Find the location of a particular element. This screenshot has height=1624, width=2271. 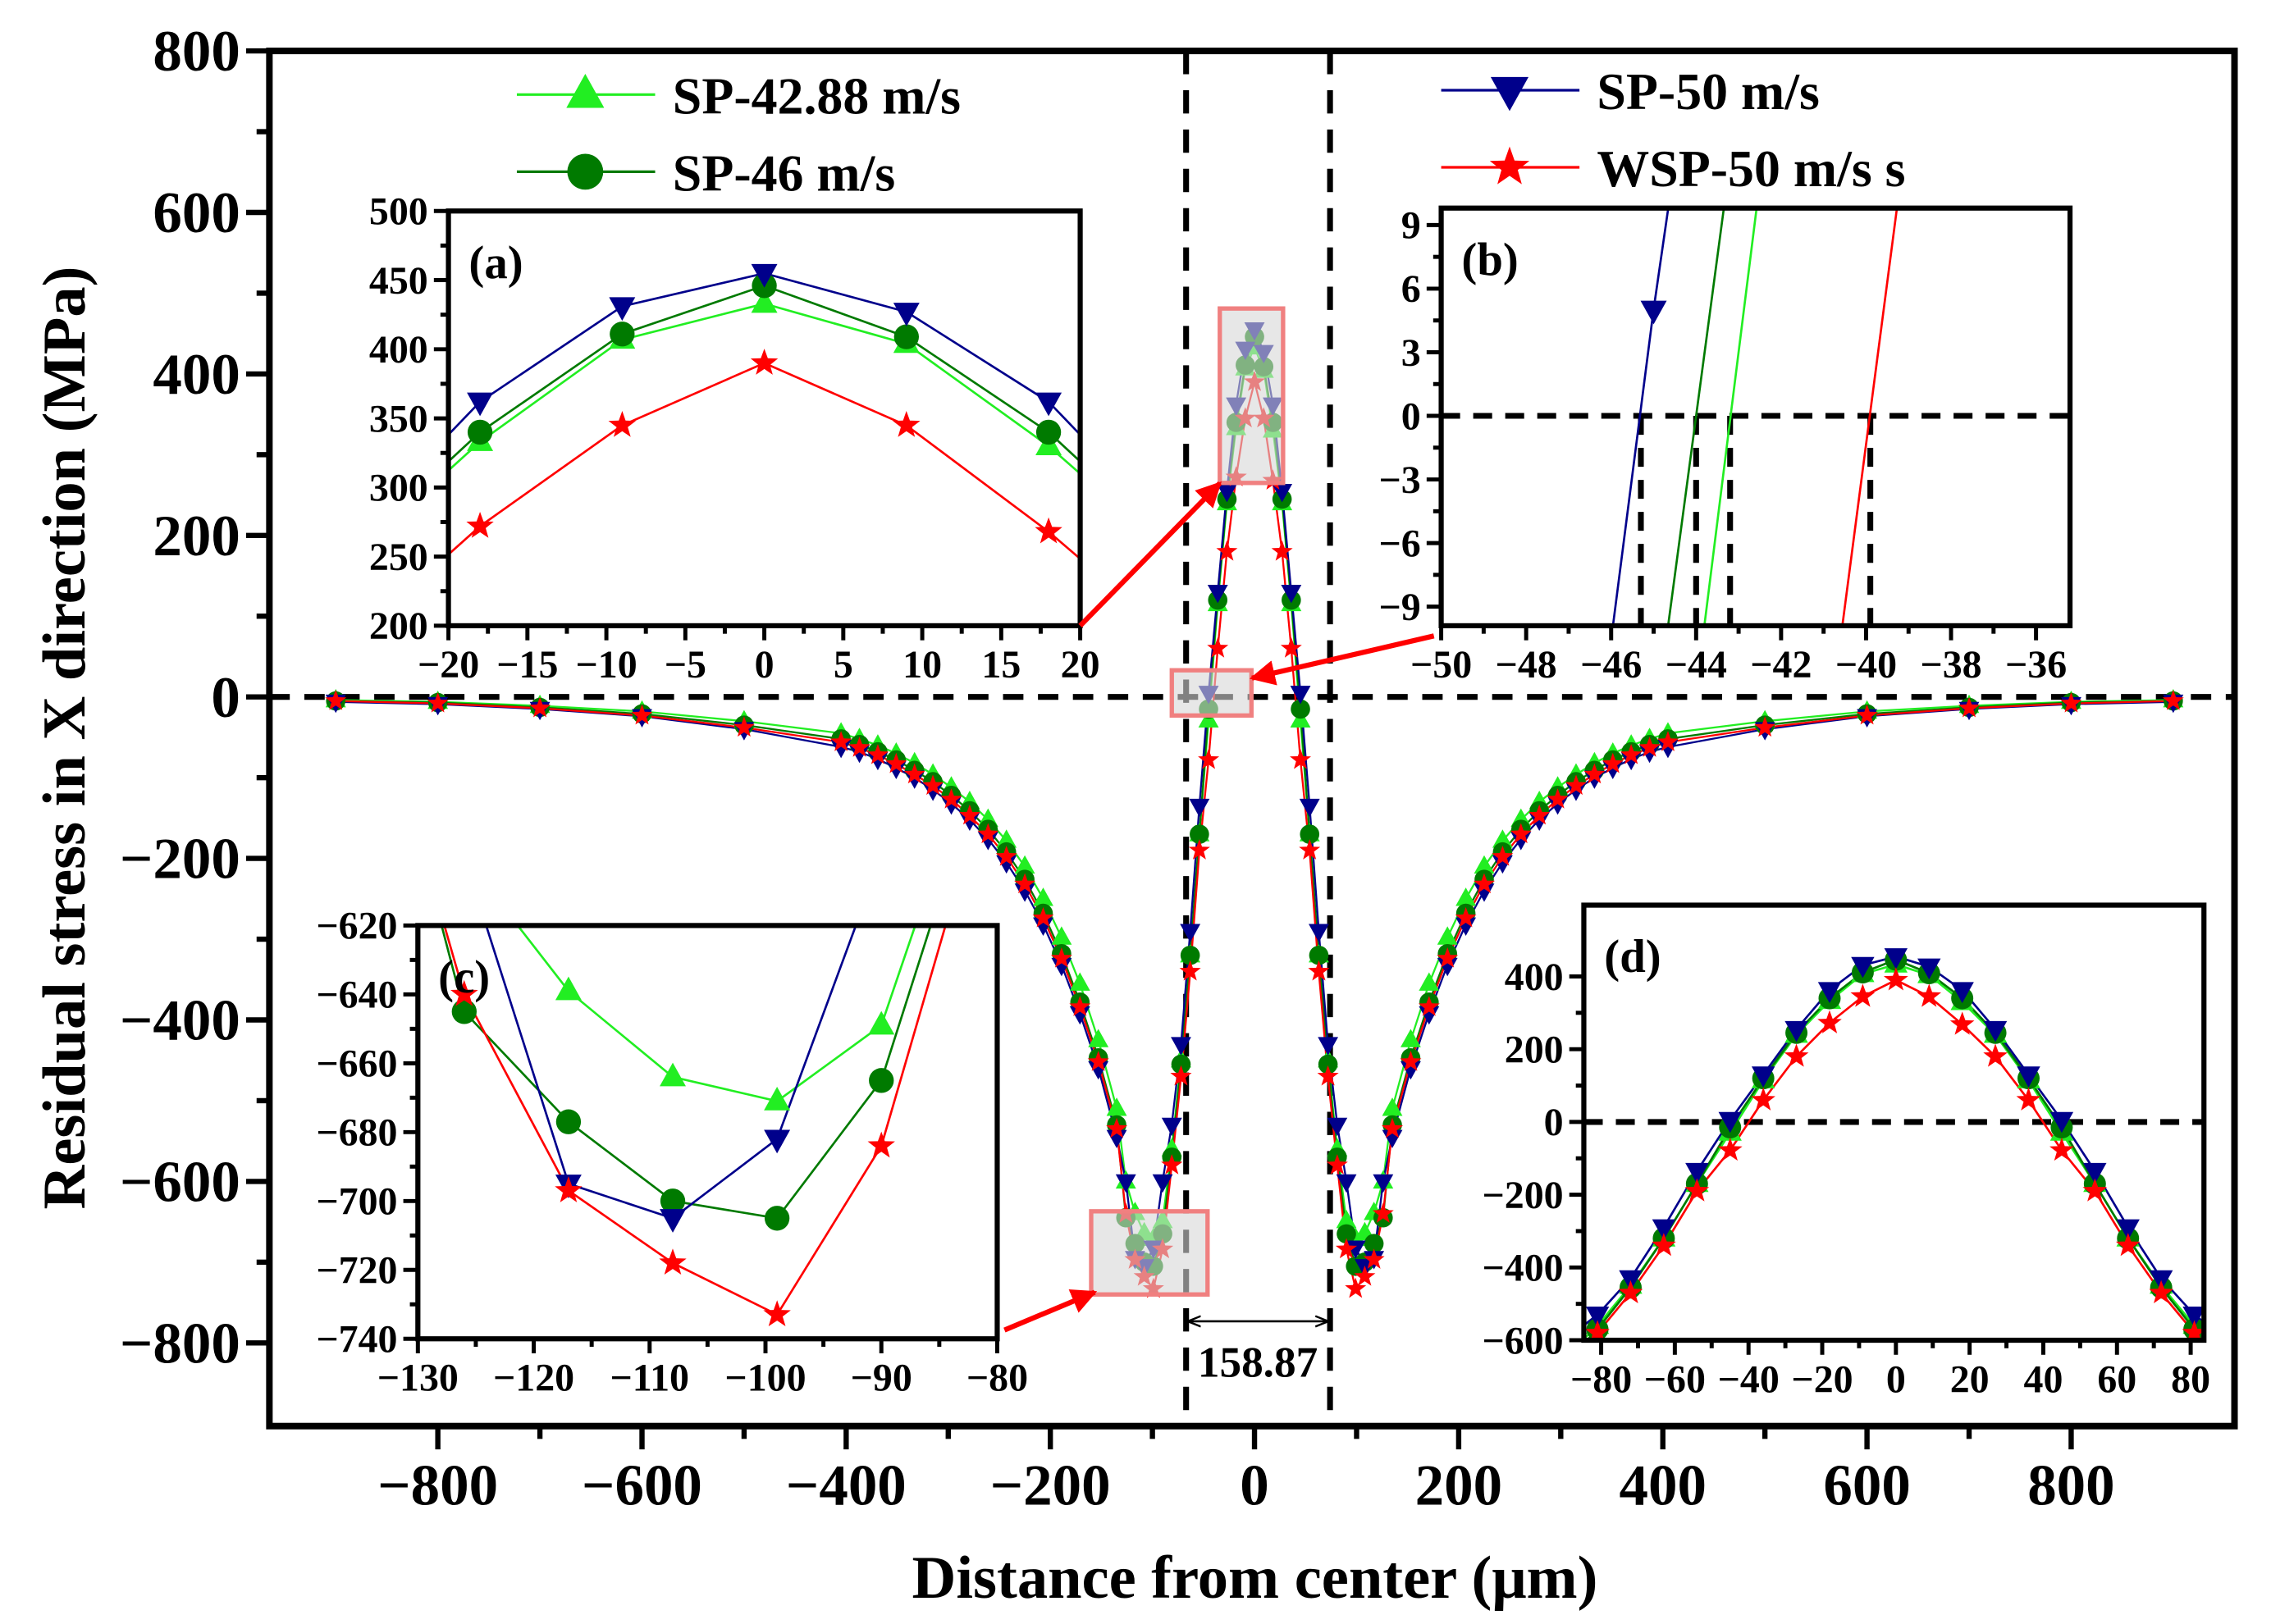

inset-d-y-tick-label: −400 is located at coordinates (1522, 1268).